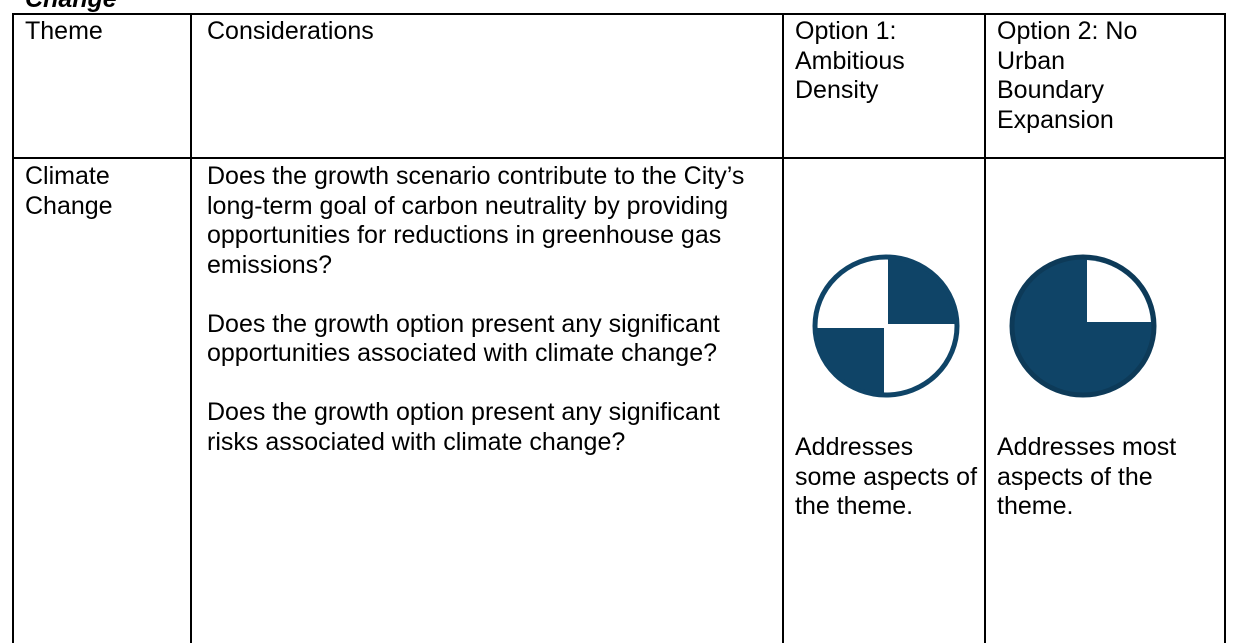 This screenshot has height=643, width=1238. I want to click on rating-text: Addresses most aspects of the theme., so click(1087, 476).